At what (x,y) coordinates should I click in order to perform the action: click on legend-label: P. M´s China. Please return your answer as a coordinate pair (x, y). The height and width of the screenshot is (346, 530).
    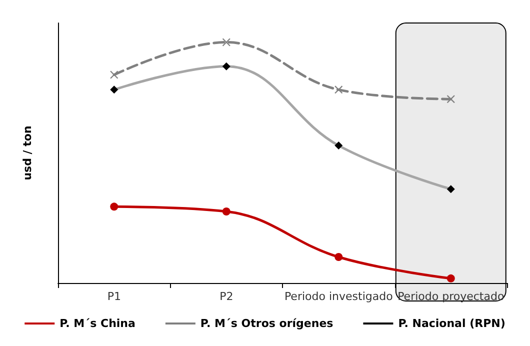
    Looking at the image, I should click on (98, 323).